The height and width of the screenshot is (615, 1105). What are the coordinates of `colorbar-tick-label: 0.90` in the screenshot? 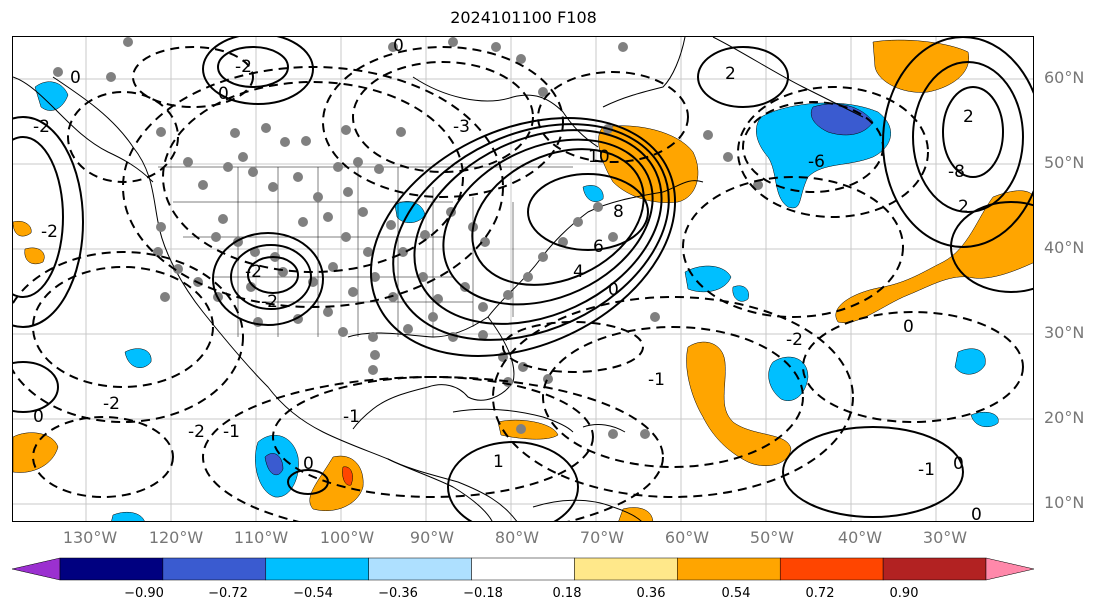 It's located at (904, 593).